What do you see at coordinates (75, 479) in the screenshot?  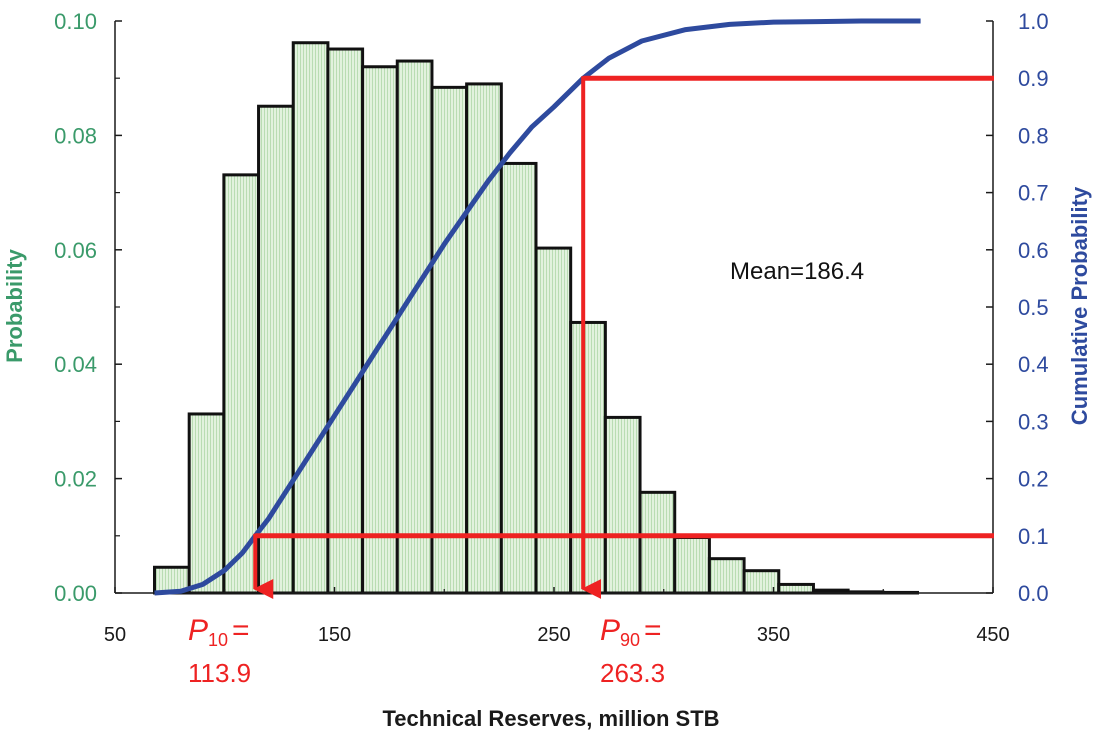 I see `left-tick-label: 0.02` at bounding box center [75, 479].